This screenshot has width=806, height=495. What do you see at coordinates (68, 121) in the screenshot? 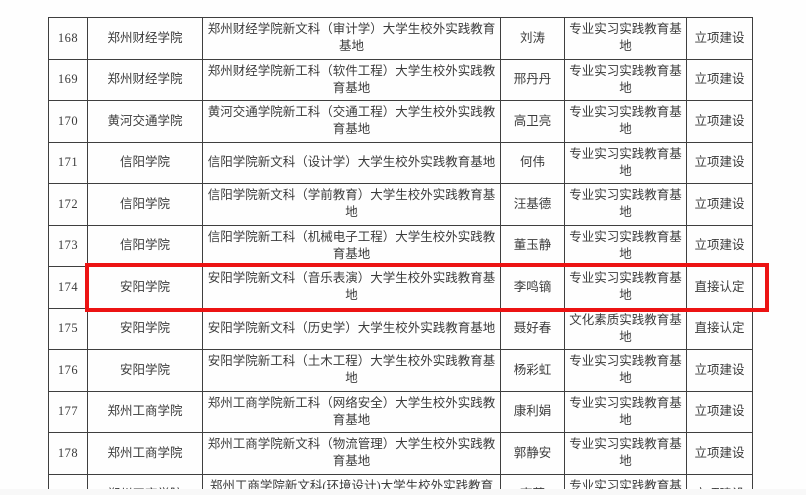
I see `row-number-cell: 170` at bounding box center [68, 121].